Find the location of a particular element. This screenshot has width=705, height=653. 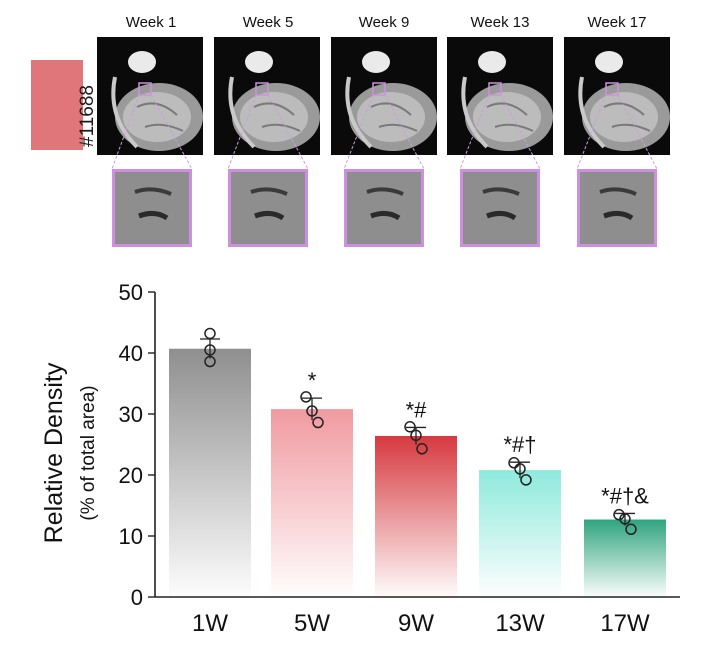

week-label-9: Week 9 is located at coordinates (384, 22).